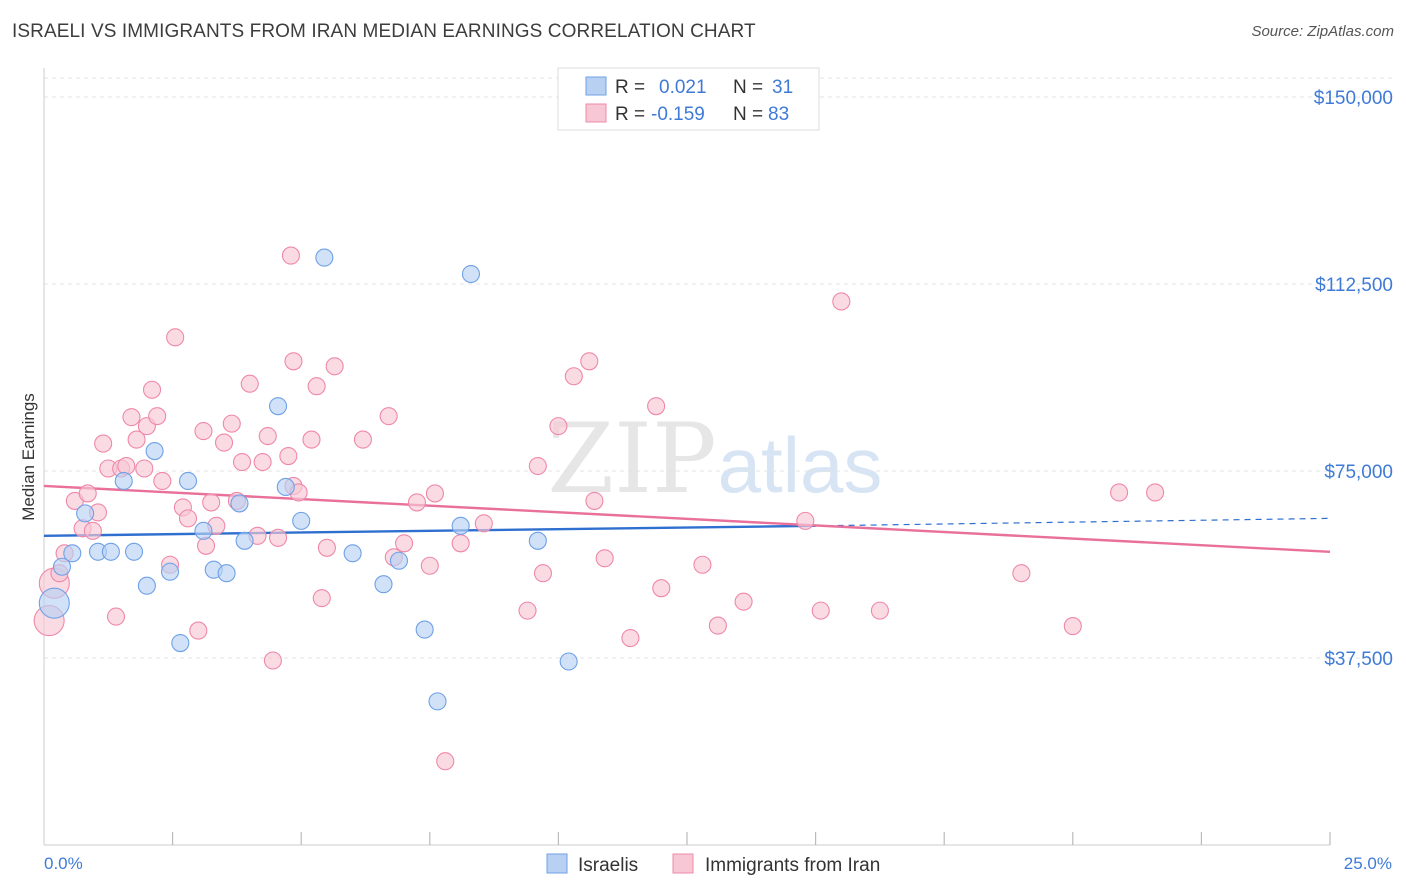 This screenshot has width=1406, height=892. I want to click on series-legend-swatch-iran, so click(683, 863).